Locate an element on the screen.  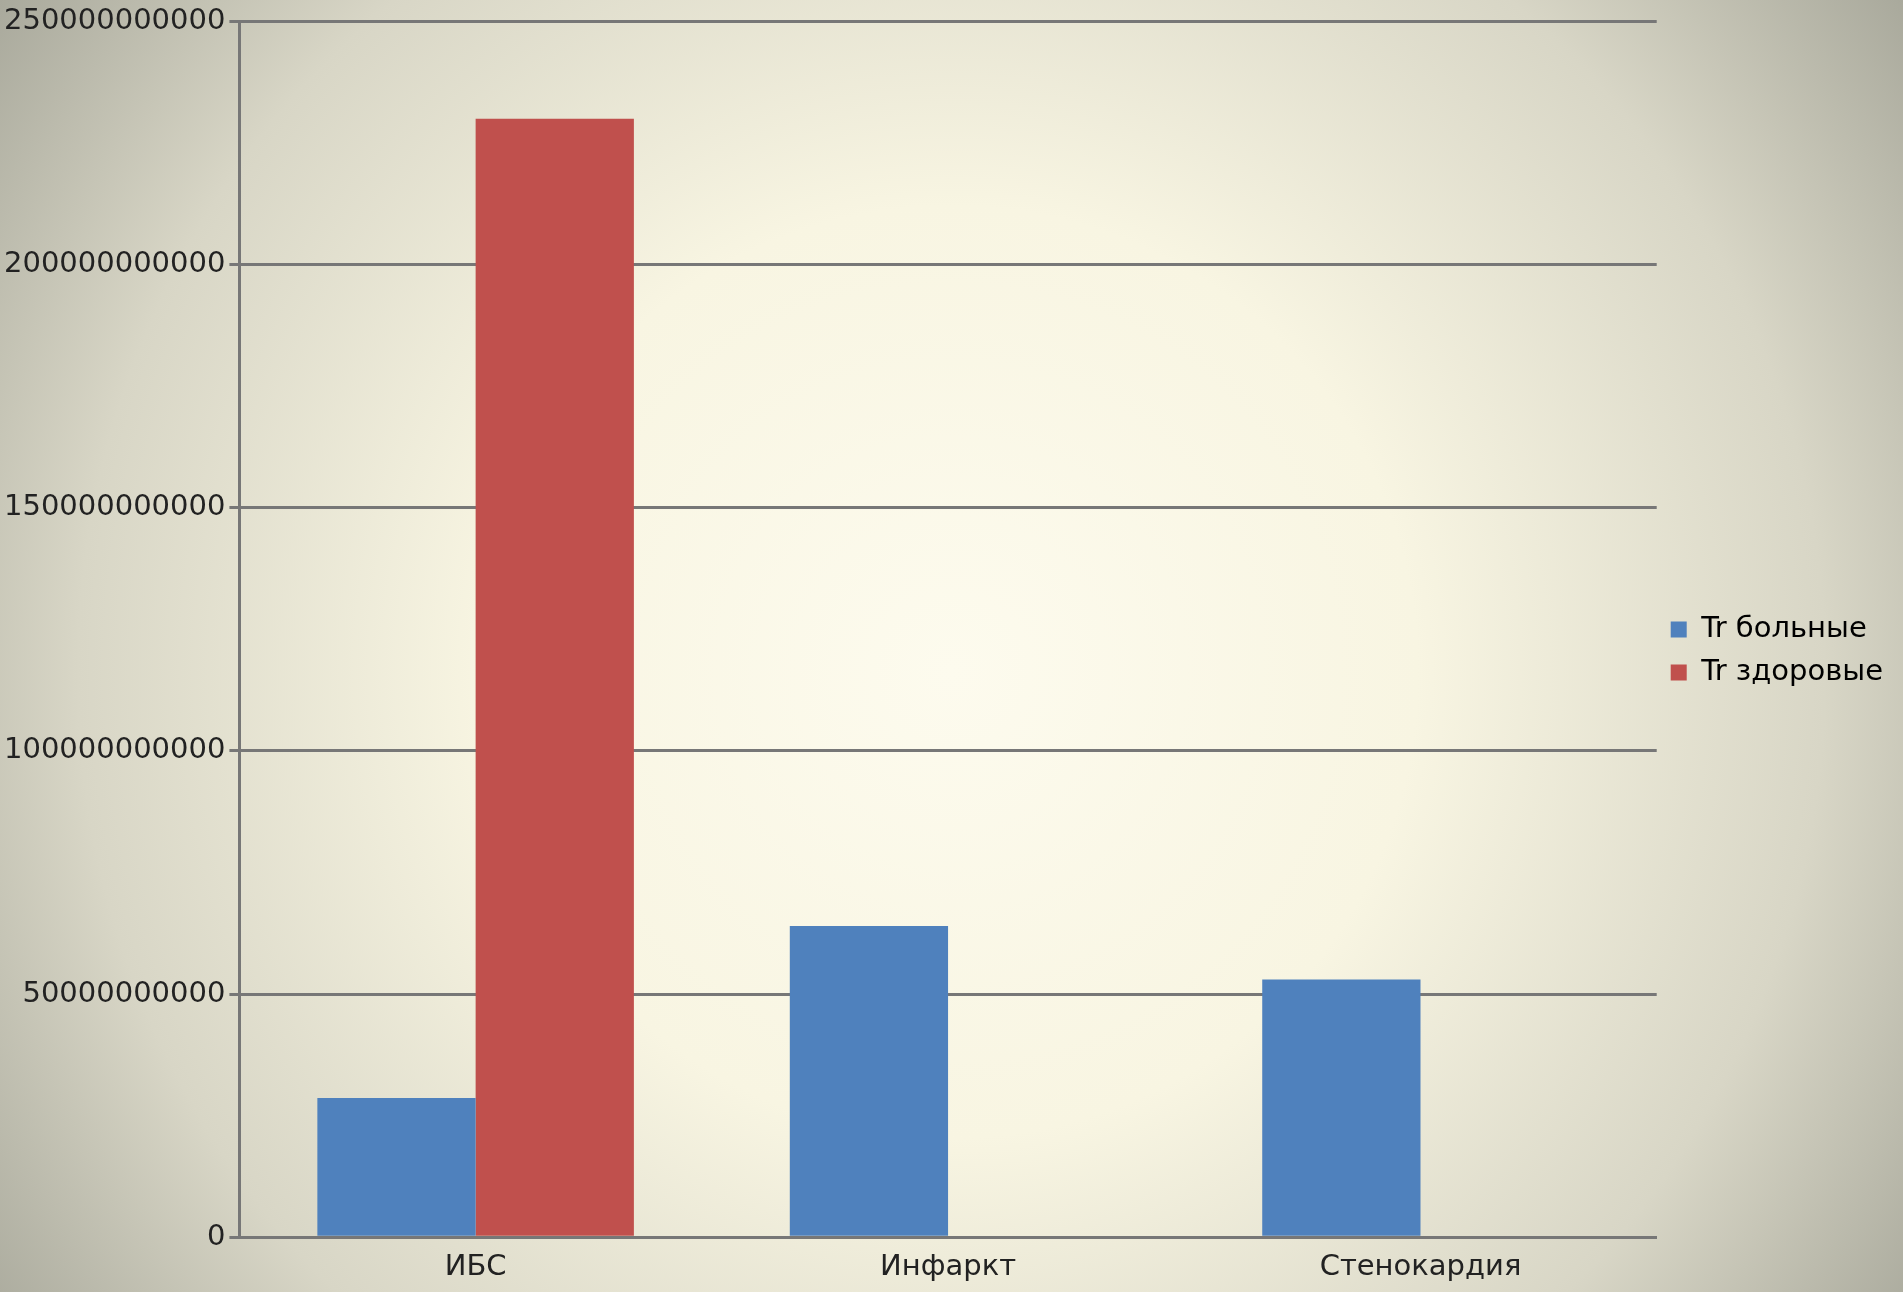
y-tick-label: 200000000000 is located at coordinates (114, 262).